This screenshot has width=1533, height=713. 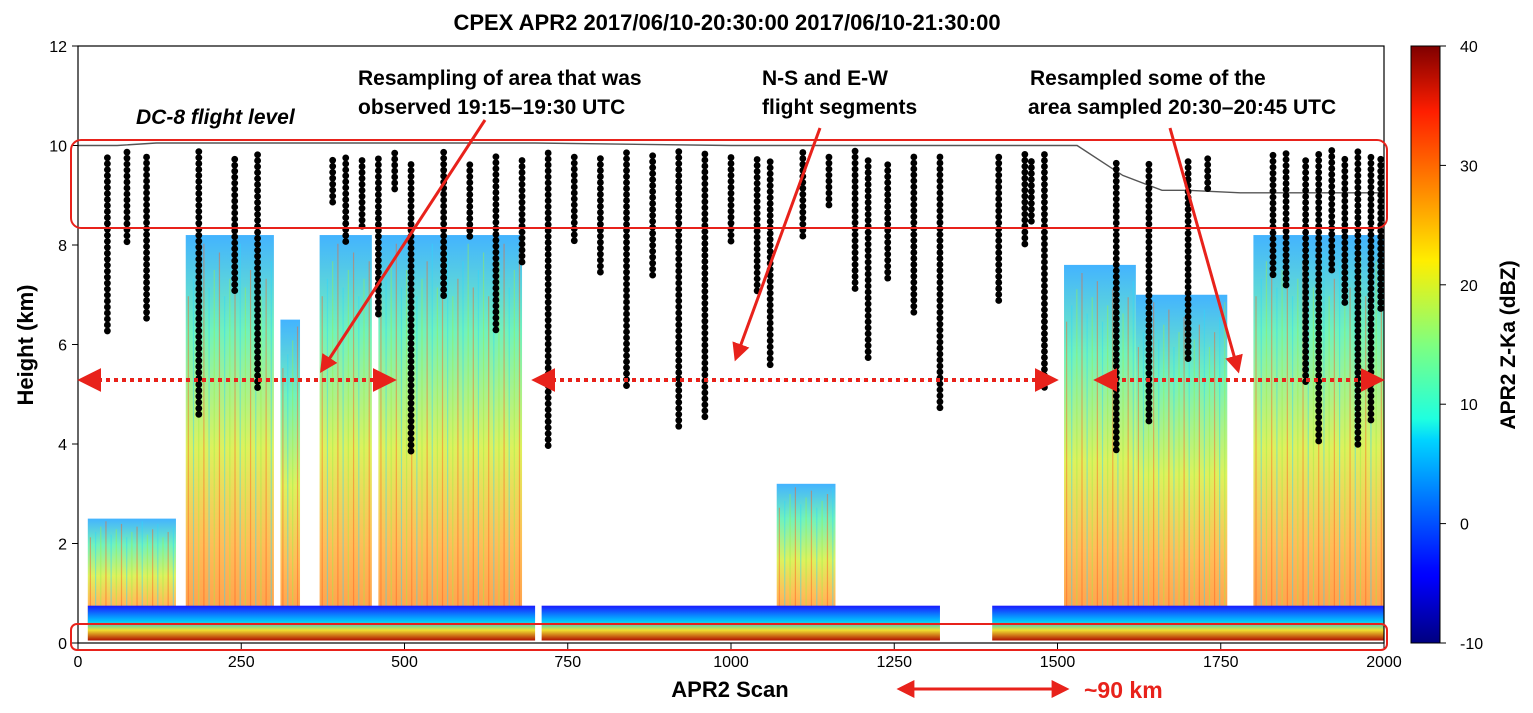 I want to click on echo-column, so click(x=806, y=553).